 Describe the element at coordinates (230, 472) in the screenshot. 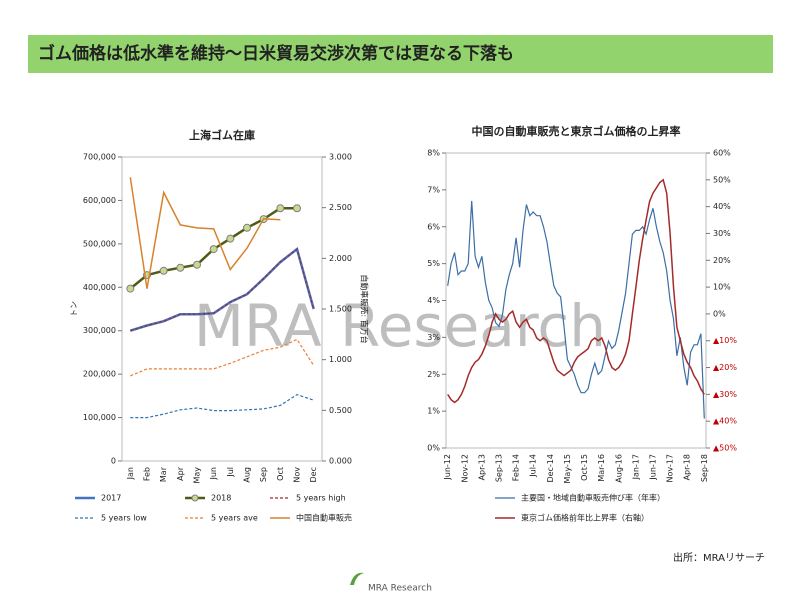

I see `x-tick-label: Jul` at that location.